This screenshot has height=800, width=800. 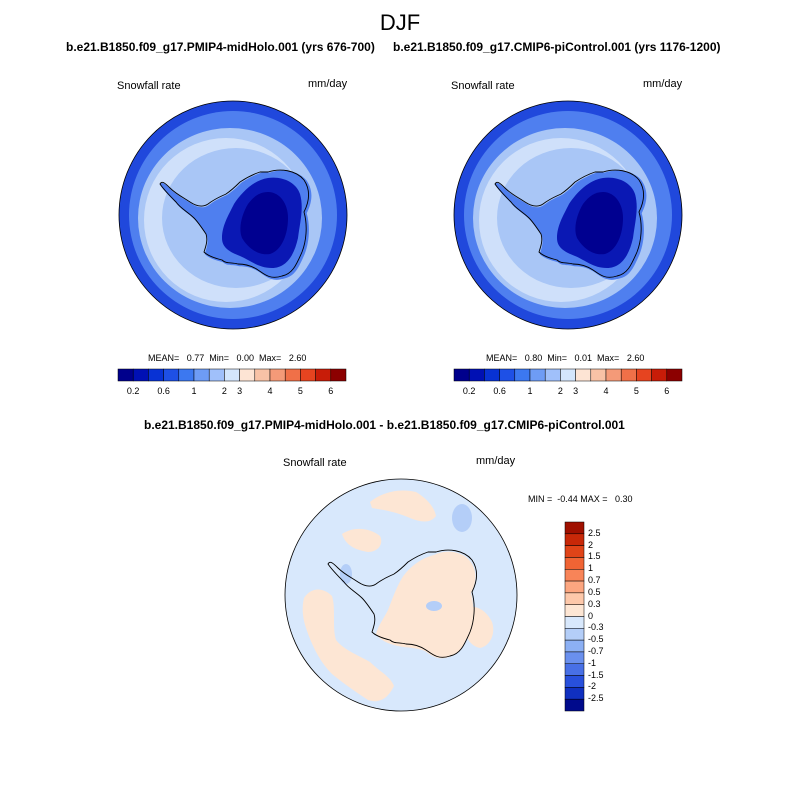 What do you see at coordinates (596, 650) in the screenshot?
I see `diff-colorbar-tick-label: -0.7` at bounding box center [596, 650].